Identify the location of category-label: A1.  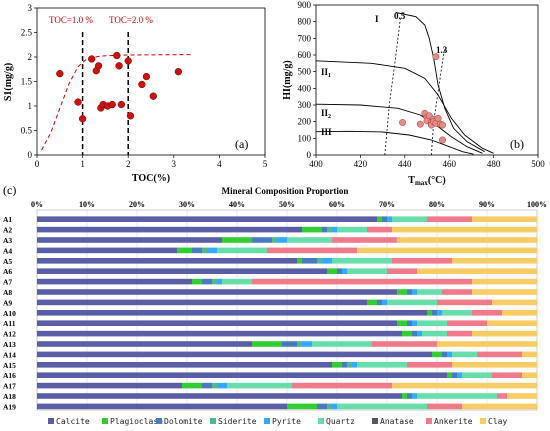
(7, 219).